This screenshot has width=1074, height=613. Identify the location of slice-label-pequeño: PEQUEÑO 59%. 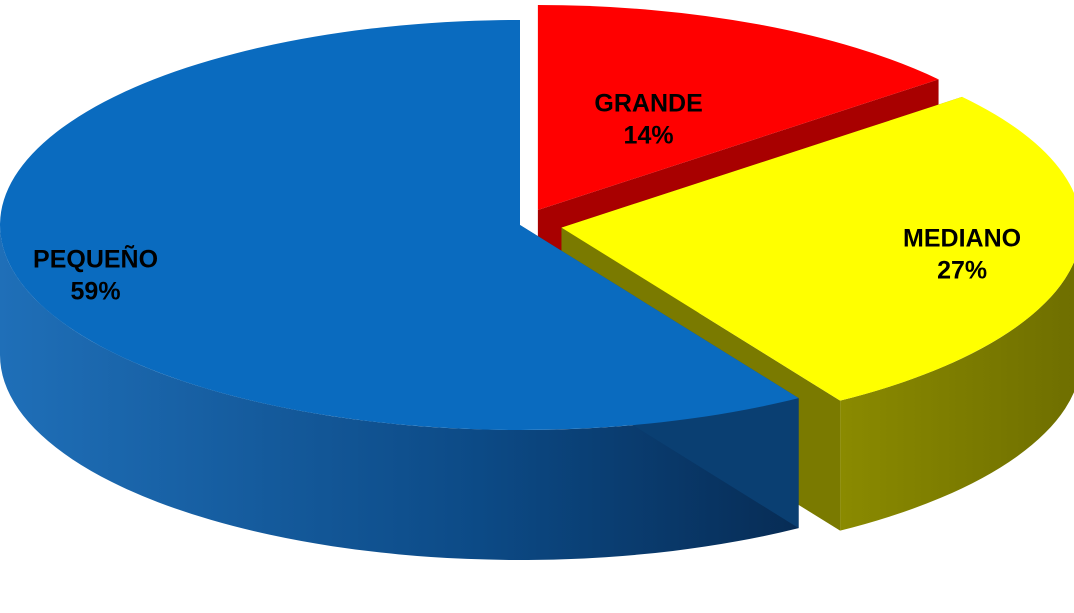
(95, 275).